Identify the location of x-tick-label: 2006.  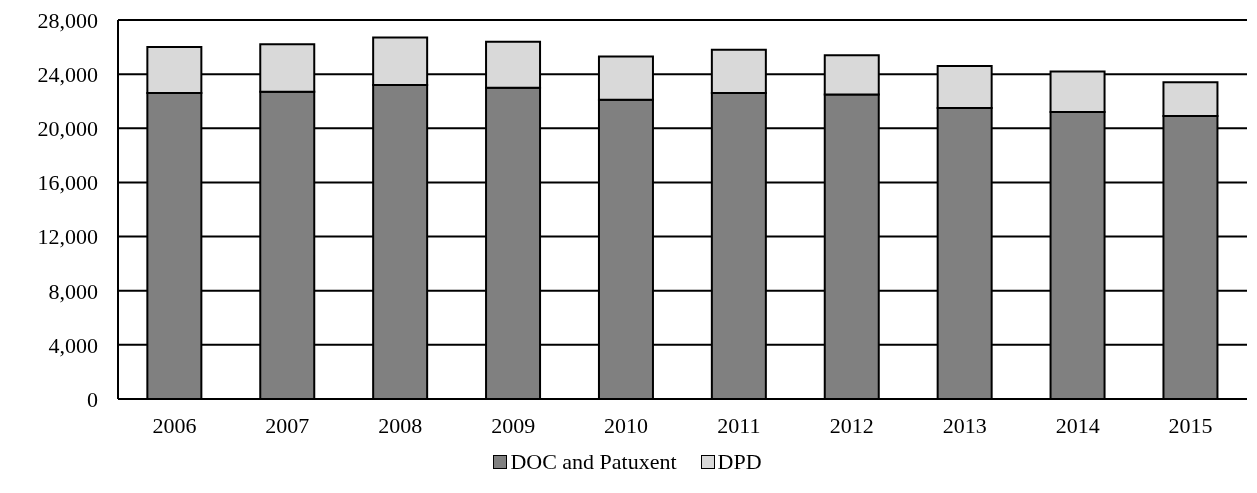
(174, 425).